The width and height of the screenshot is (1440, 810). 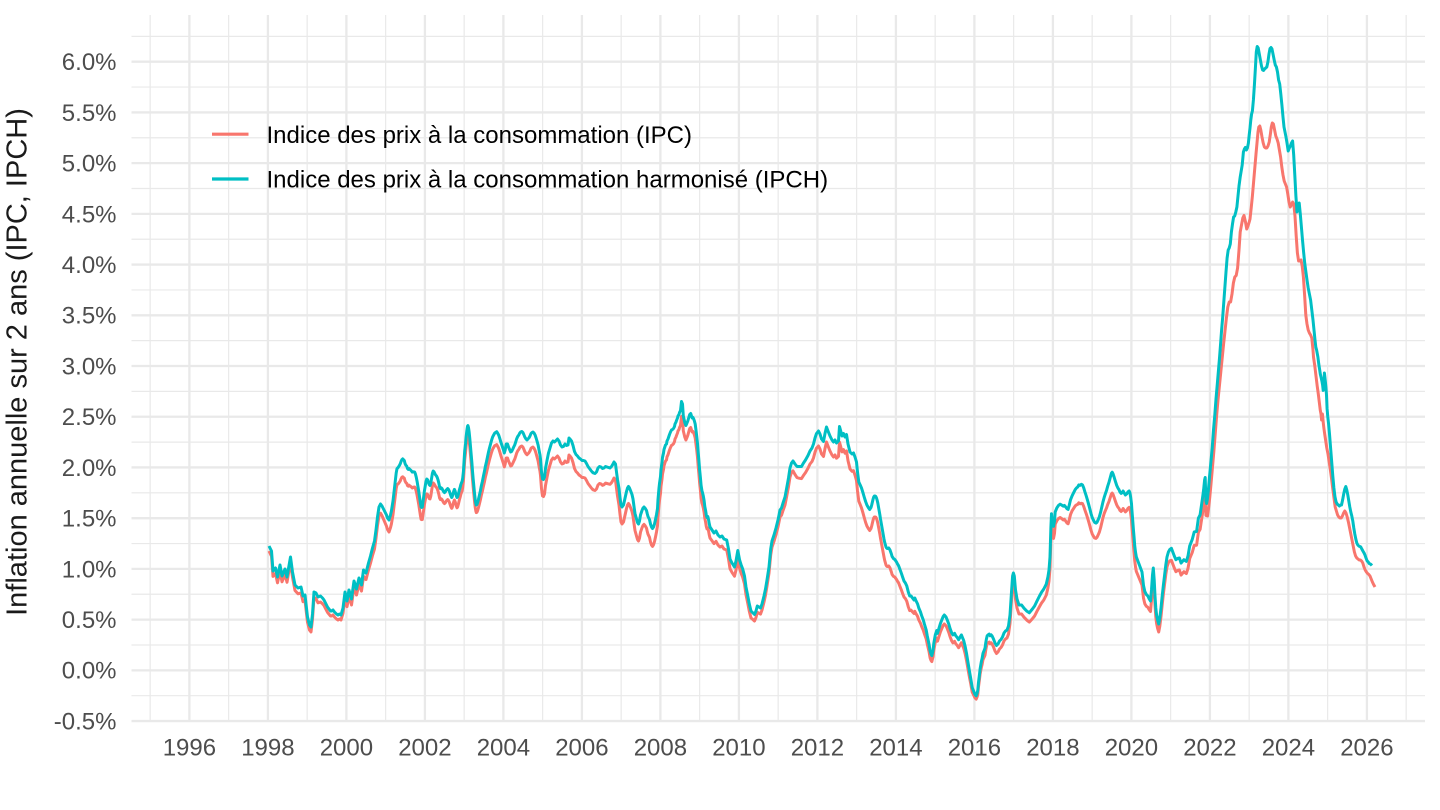 What do you see at coordinates (89, 113) in the screenshot?
I see `svg-text: 5.5%` at bounding box center [89, 113].